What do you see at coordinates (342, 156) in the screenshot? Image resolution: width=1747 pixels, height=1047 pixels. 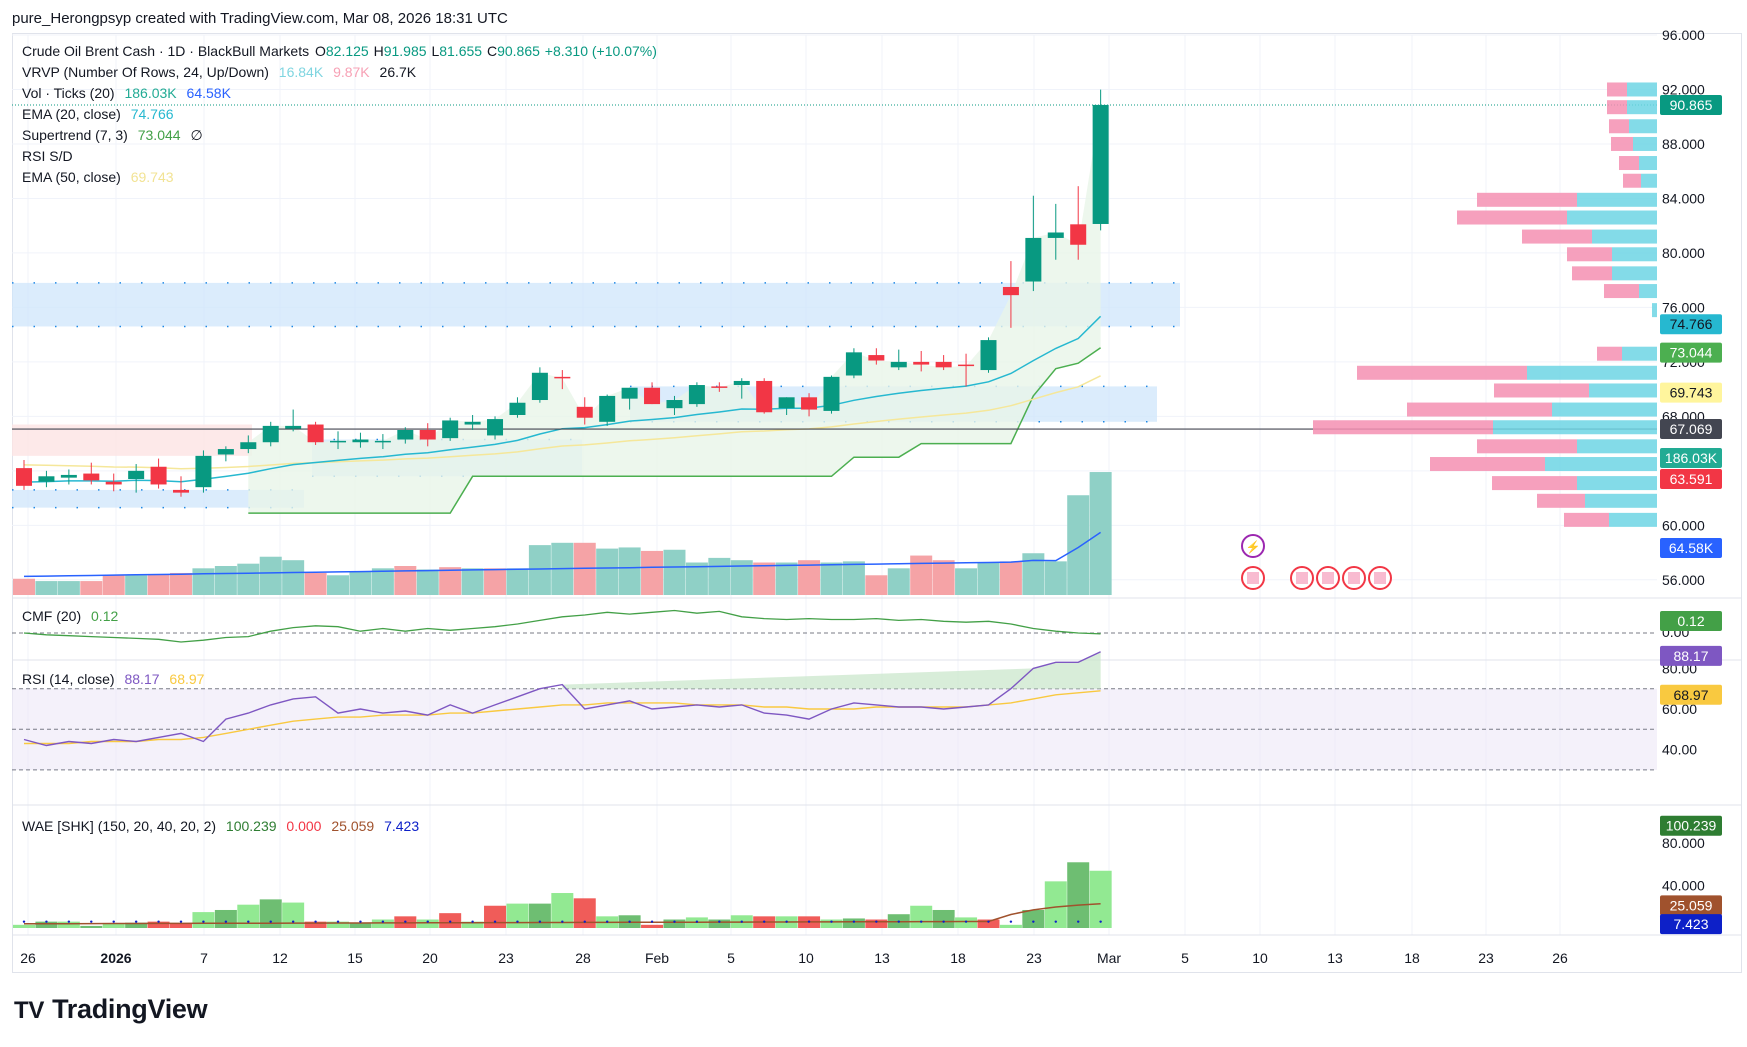 I see `legend-rsi-sd: RSI S/D` at bounding box center [342, 156].